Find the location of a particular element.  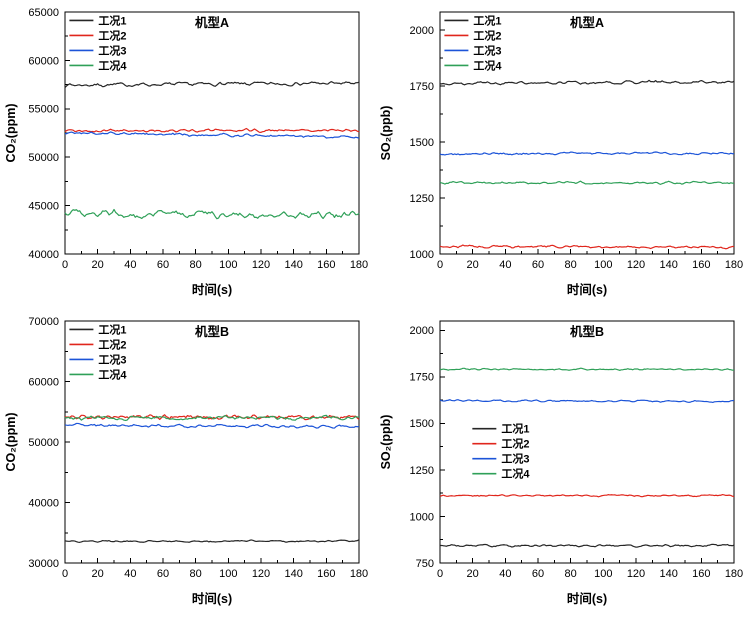

y-tick-label: 45000 is located at coordinates (43, 206).